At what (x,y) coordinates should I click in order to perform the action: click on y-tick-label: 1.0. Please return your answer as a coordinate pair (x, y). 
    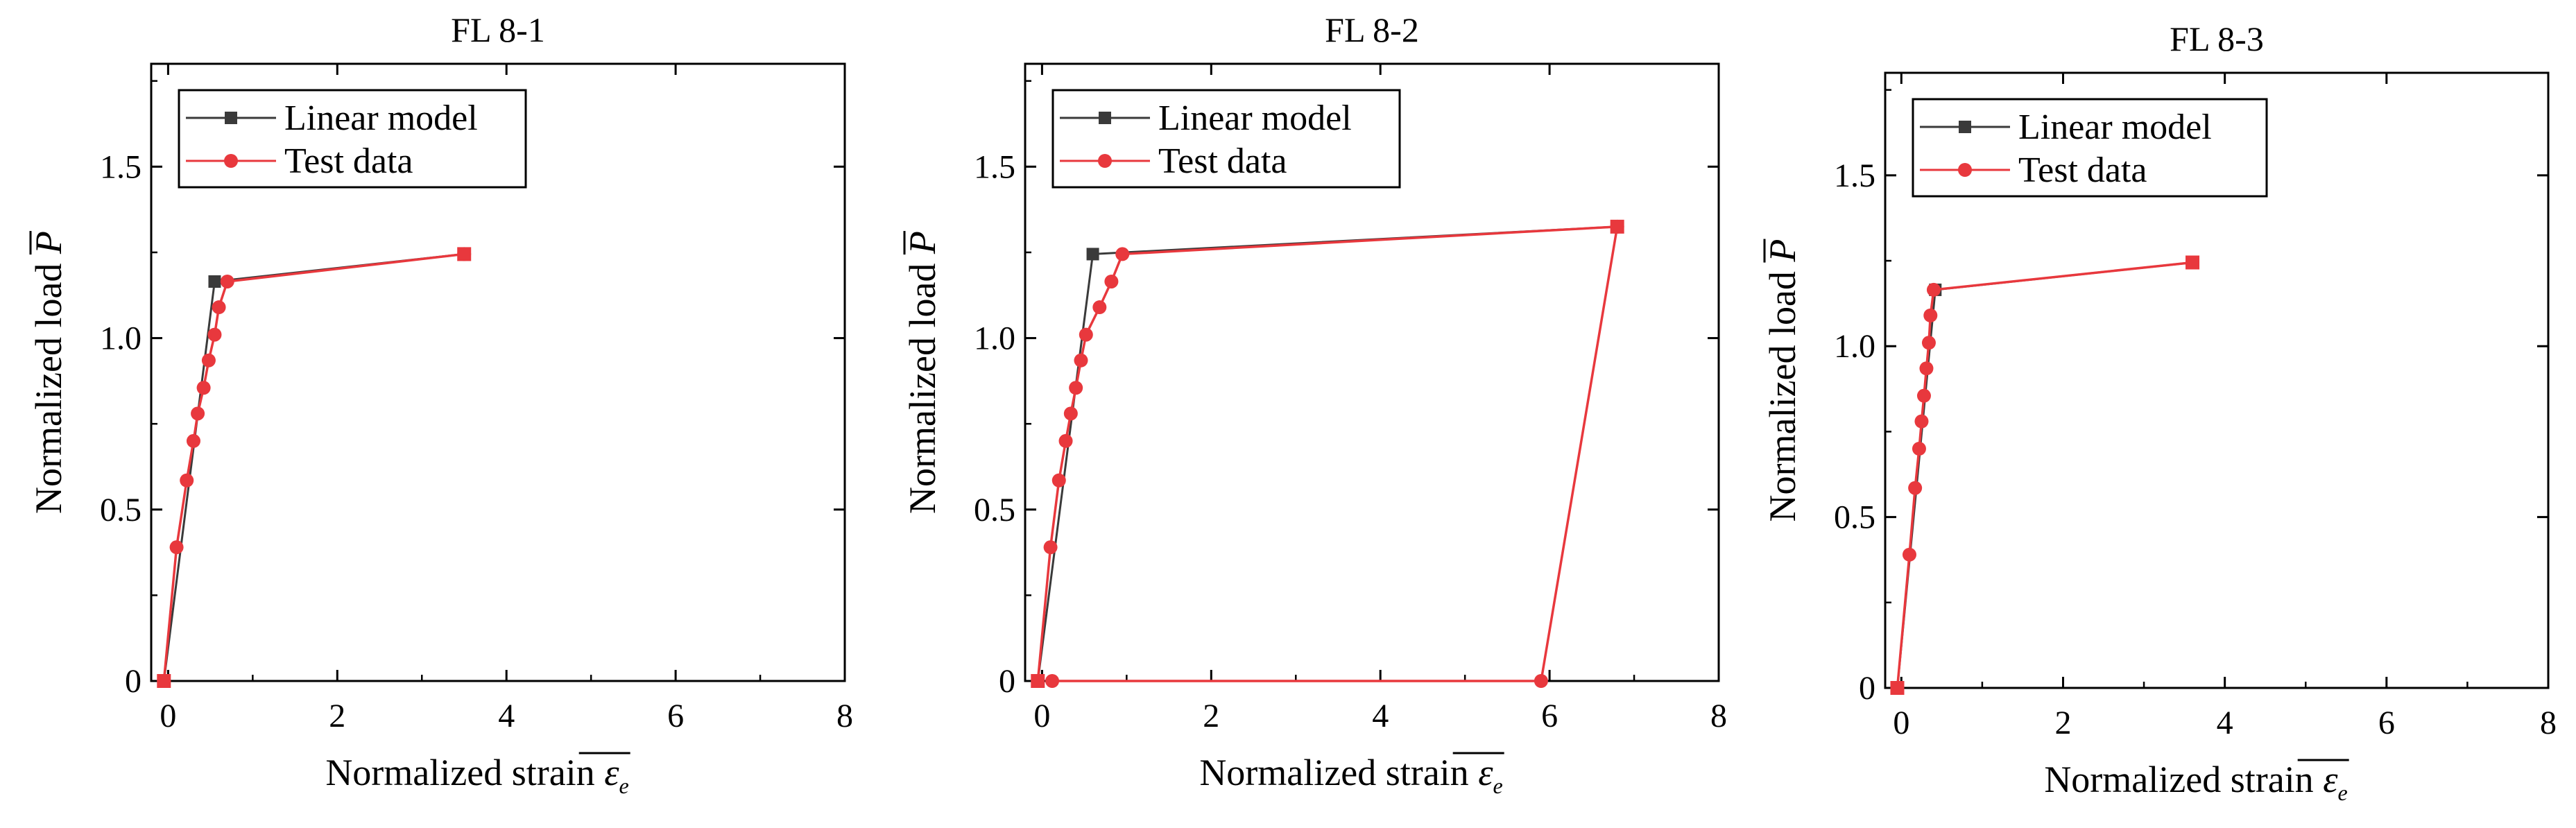
    Looking at the image, I should click on (120, 338).